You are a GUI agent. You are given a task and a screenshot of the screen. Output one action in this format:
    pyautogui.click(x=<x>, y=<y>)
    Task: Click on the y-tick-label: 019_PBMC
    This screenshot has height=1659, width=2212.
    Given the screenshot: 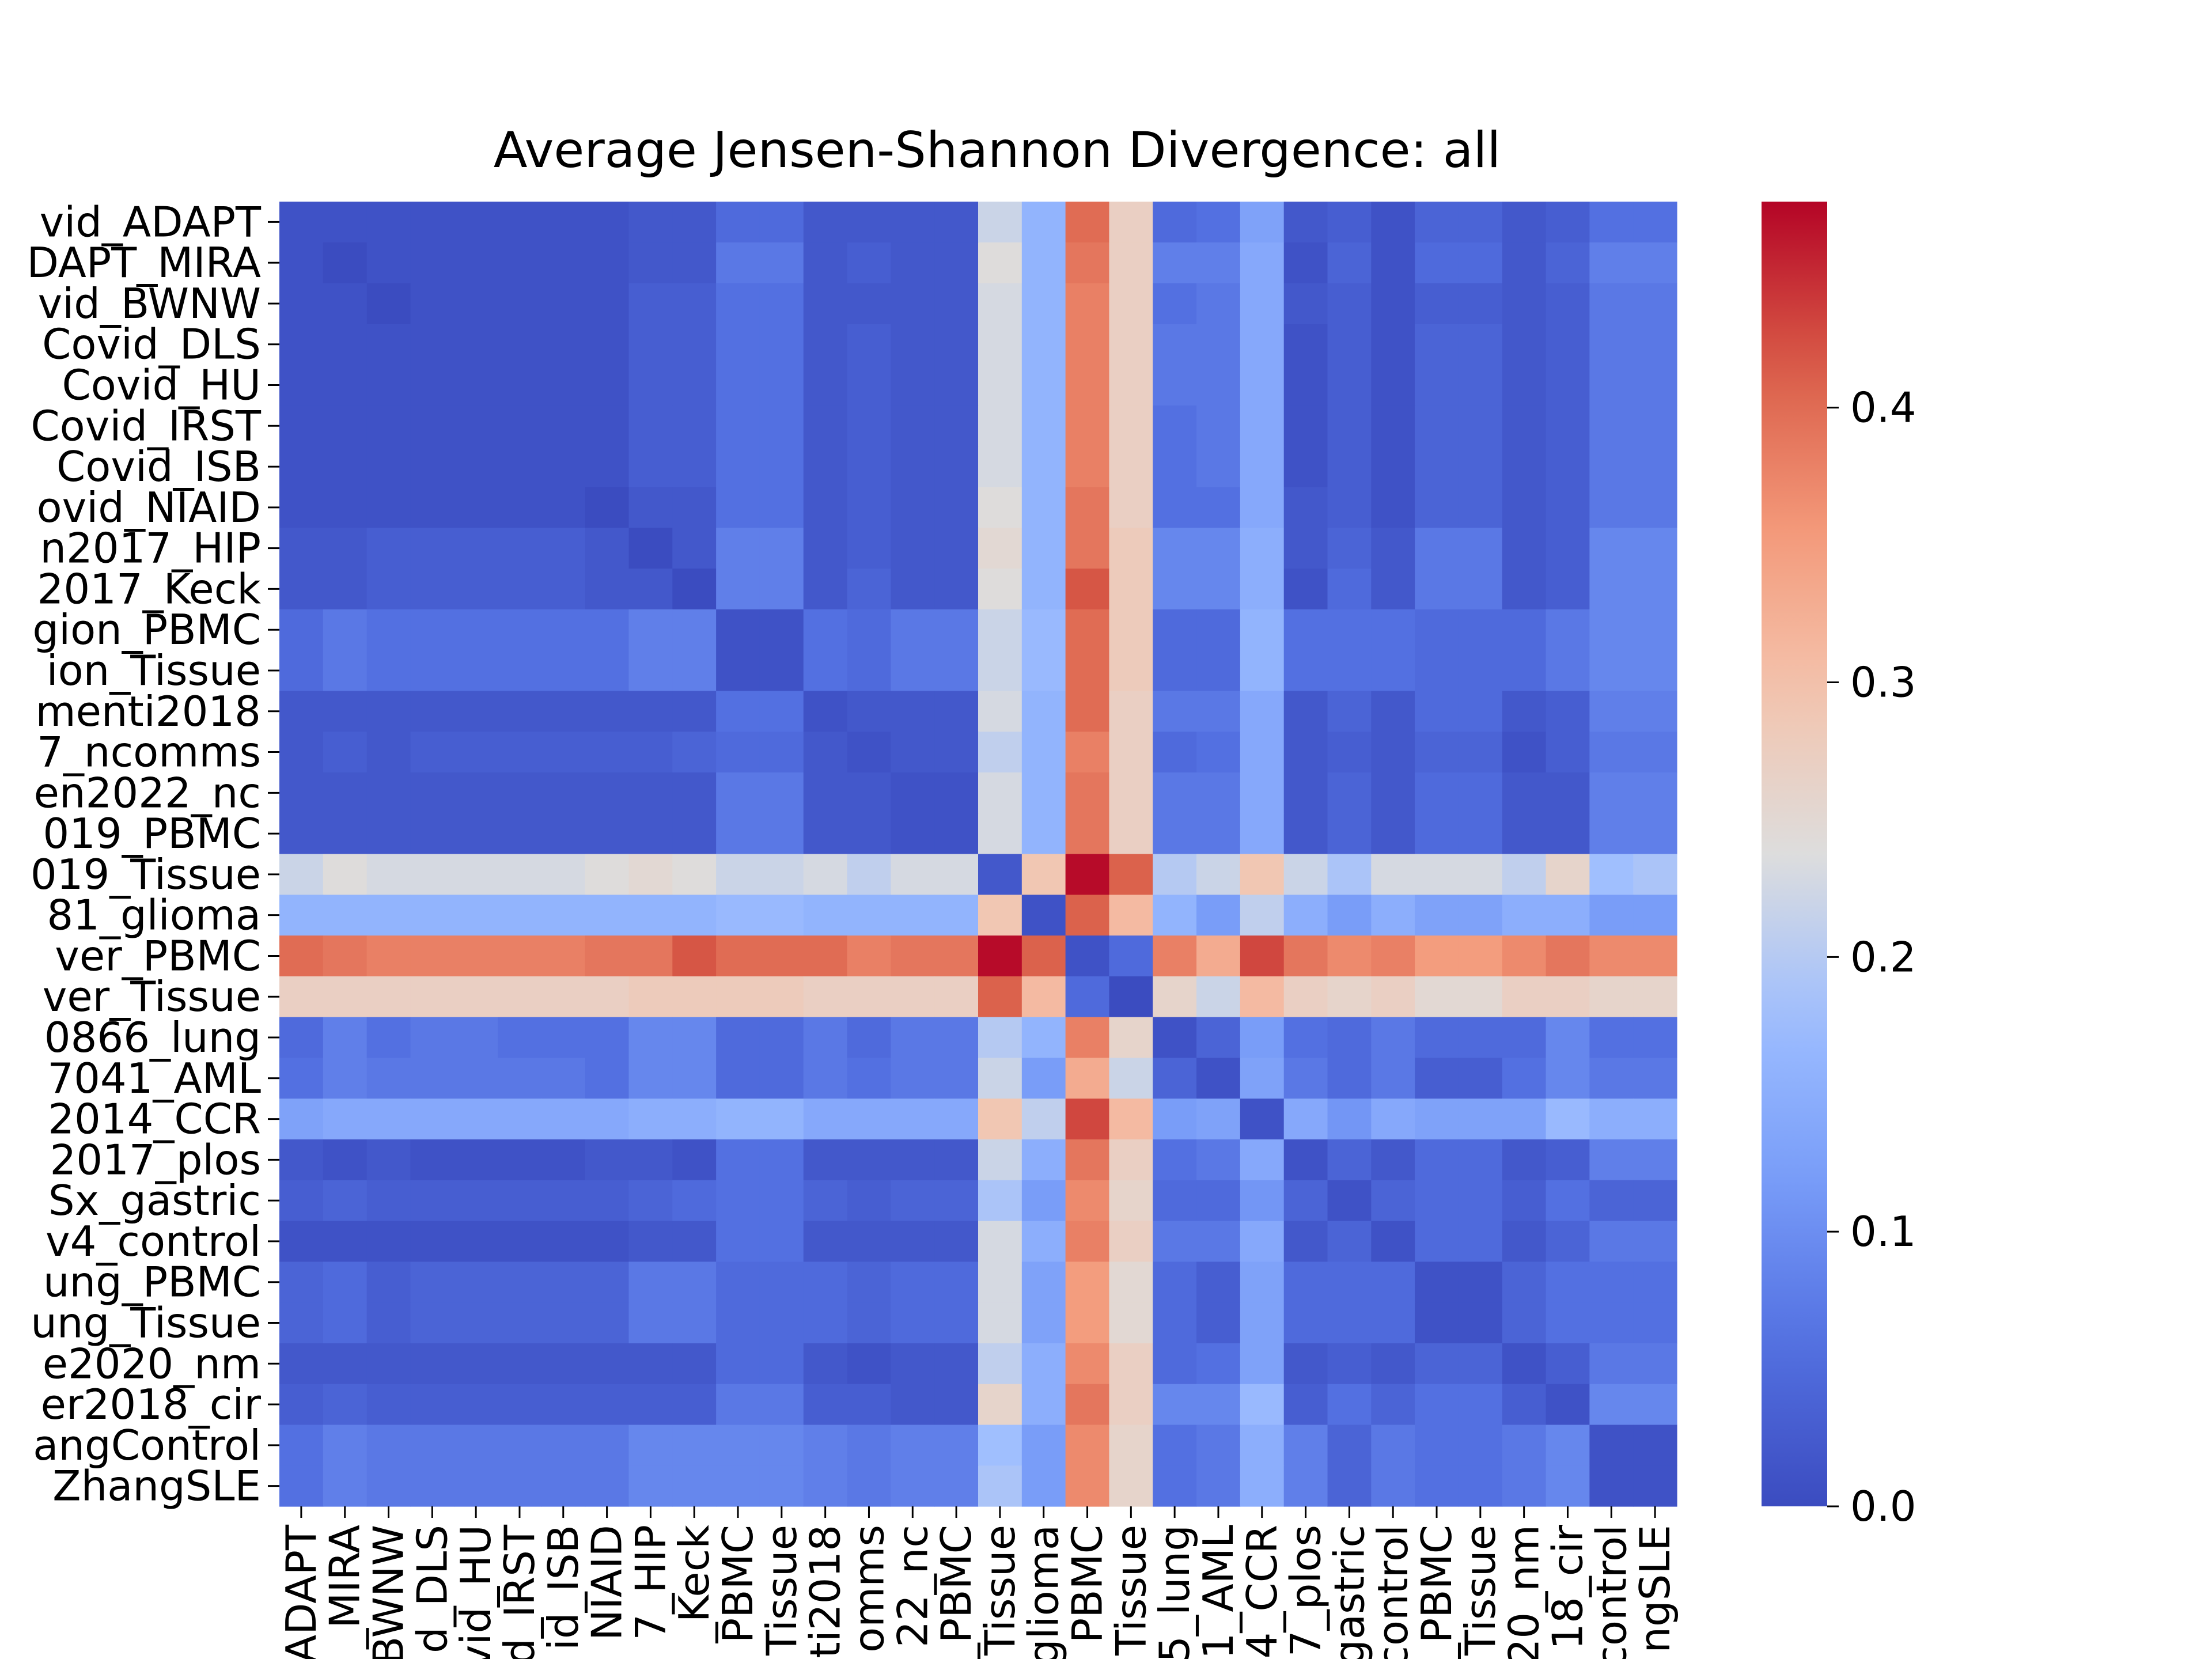 What is the action you would take?
    pyautogui.click(x=152, y=833)
    